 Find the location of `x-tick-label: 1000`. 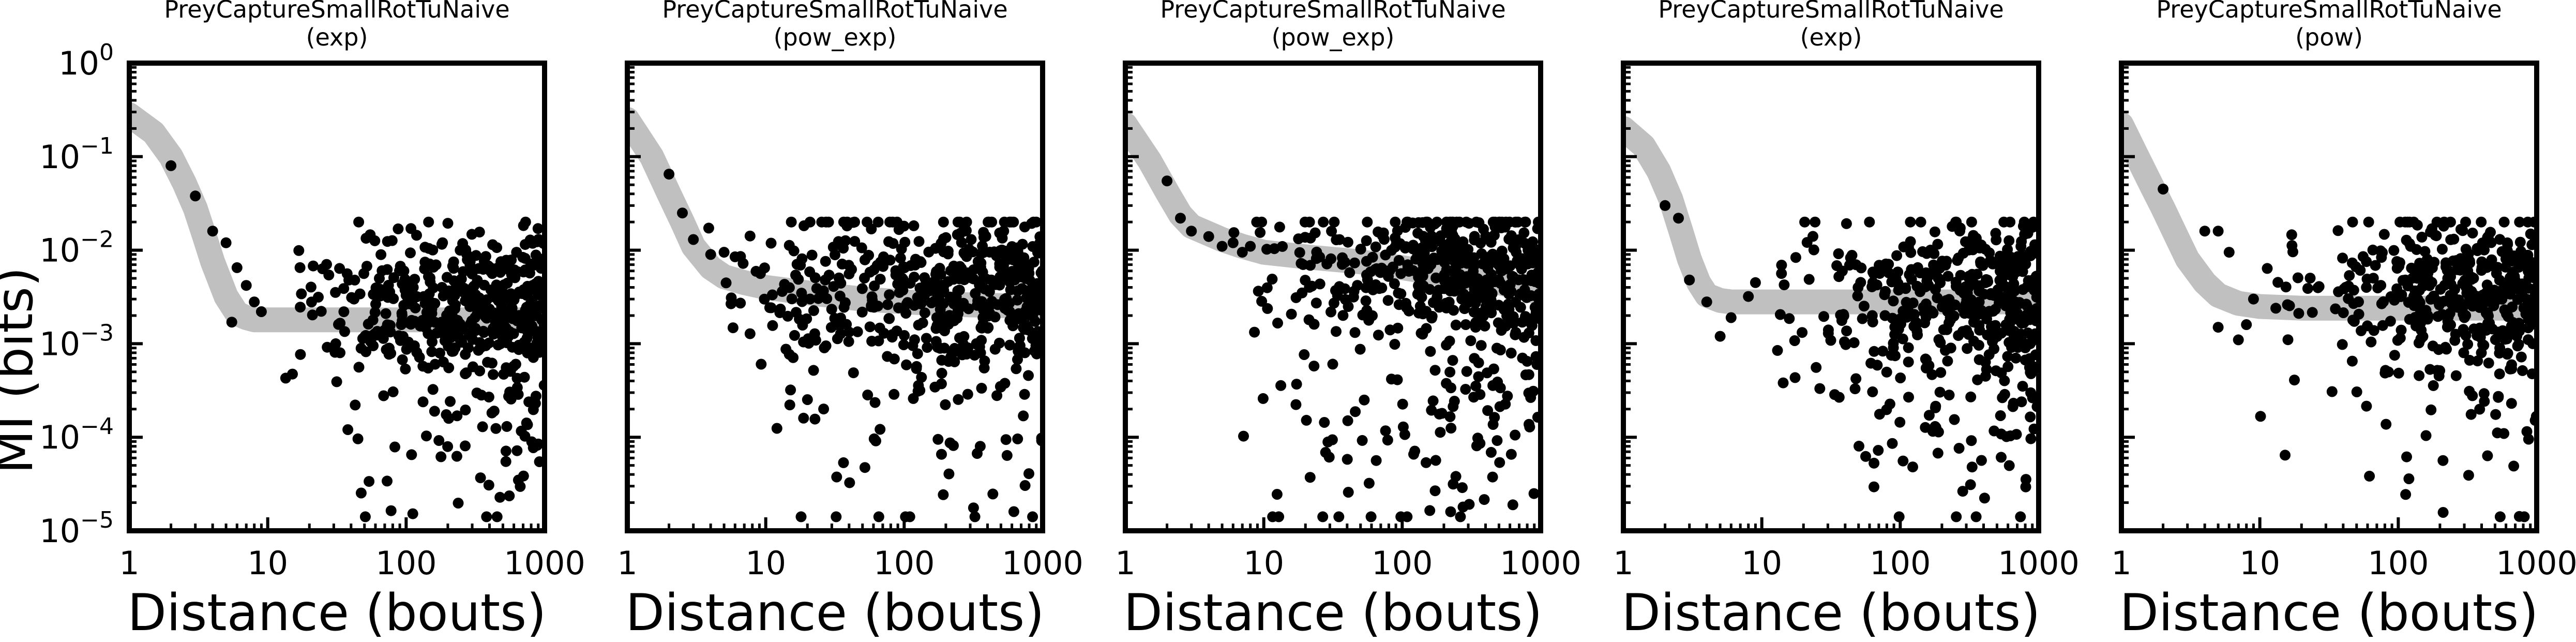

x-tick-label: 1000 is located at coordinates (1540, 563).